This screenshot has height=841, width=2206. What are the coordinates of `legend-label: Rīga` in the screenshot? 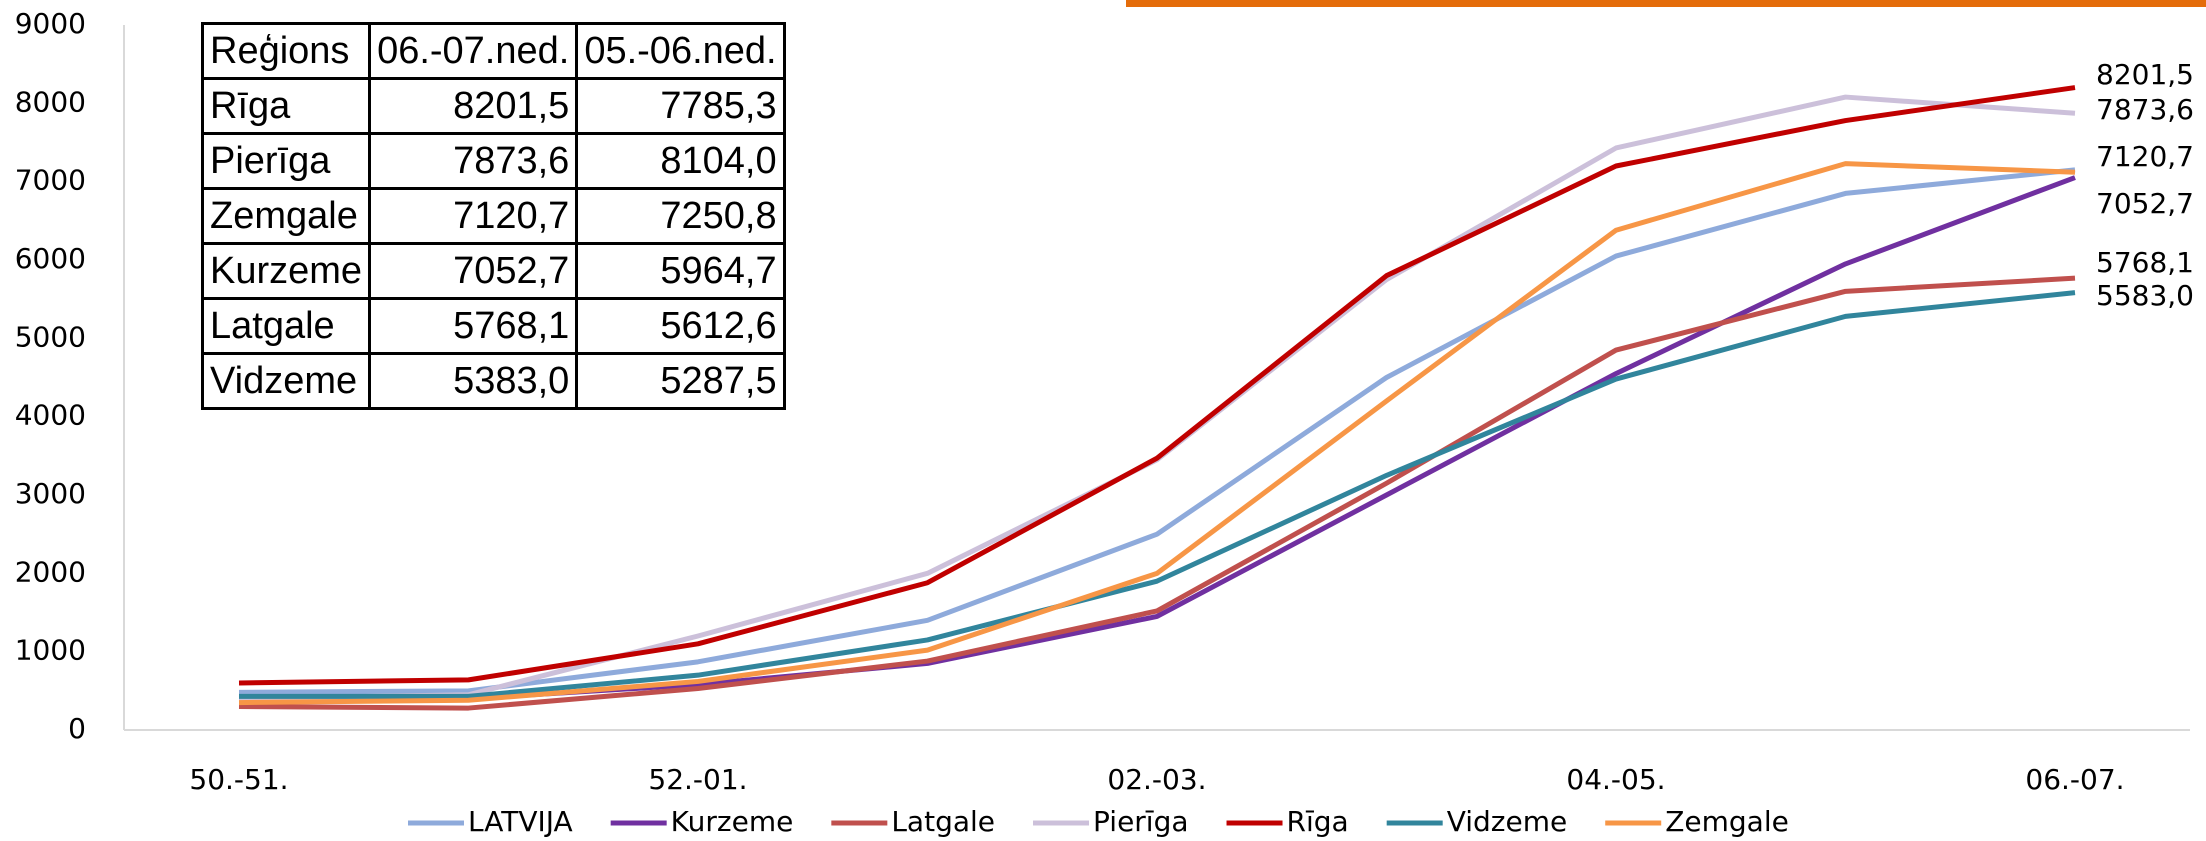 It's located at (1318, 821).